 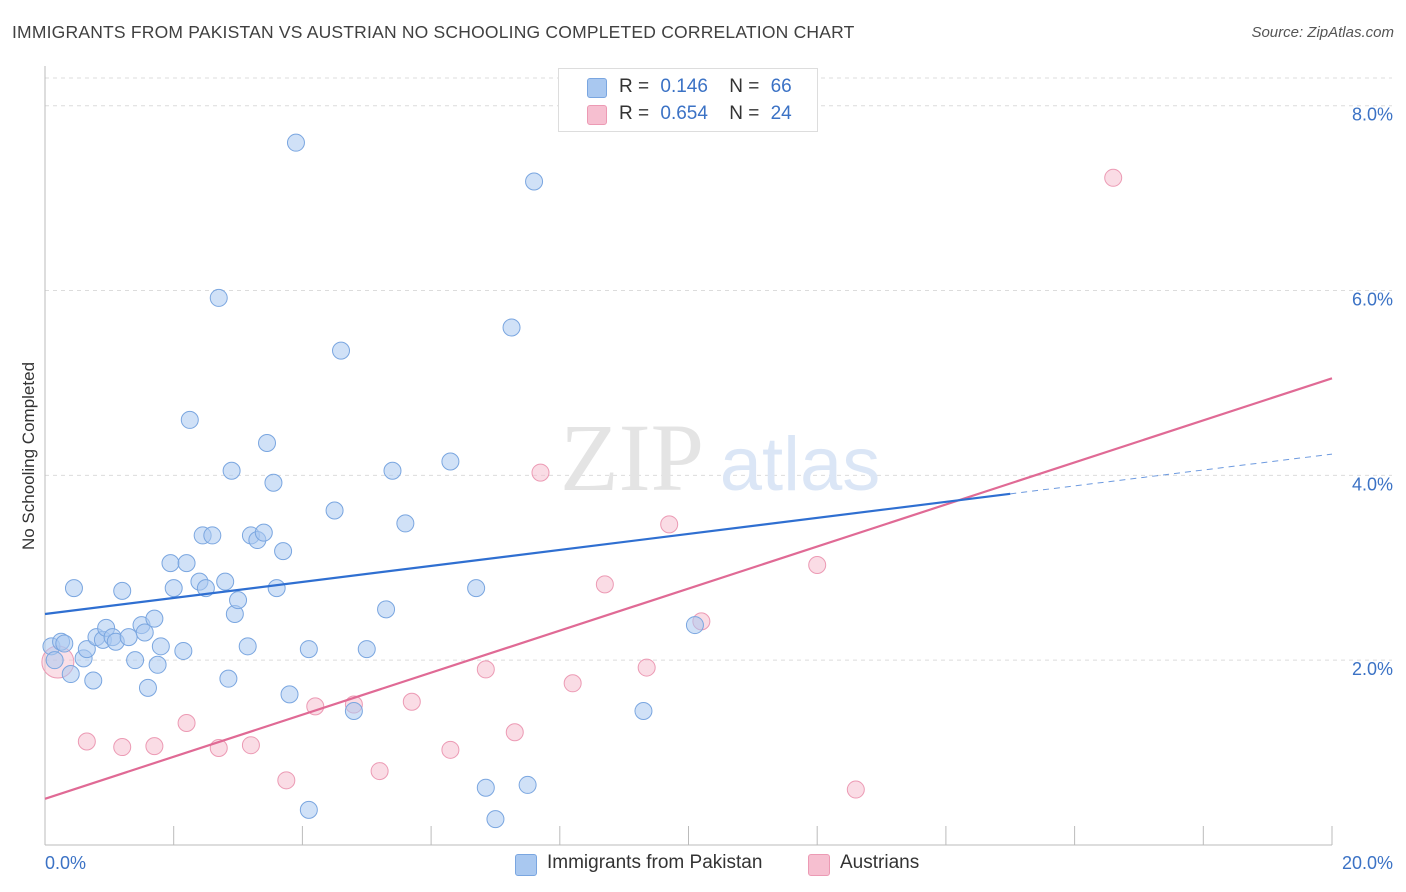 I want to click on legend-label: Austrians, so click(x=880, y=862).